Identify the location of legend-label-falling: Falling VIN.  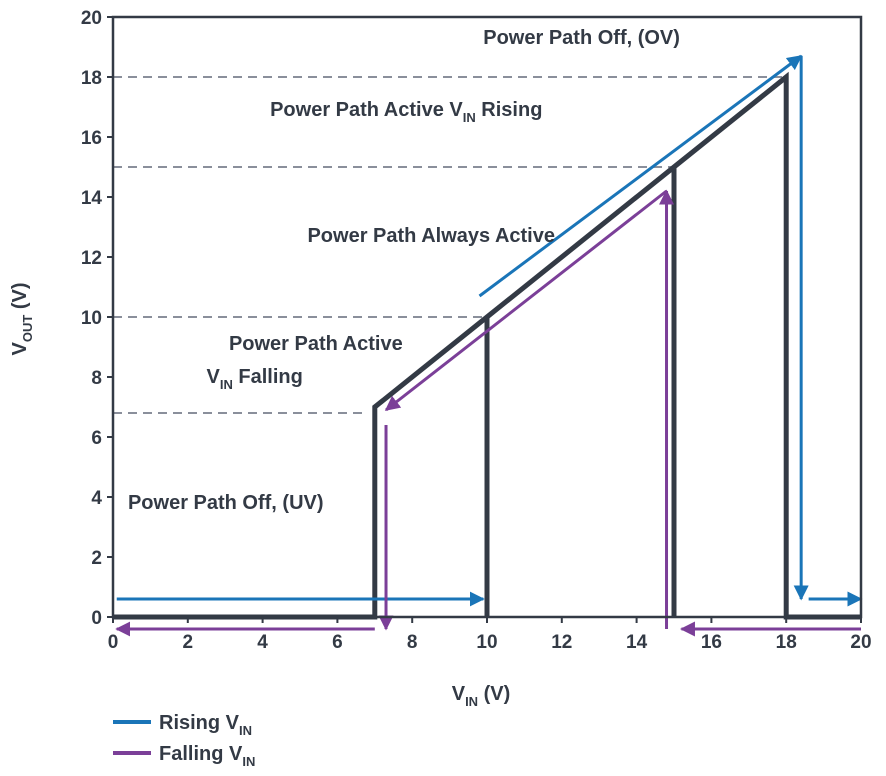
(207, 756).